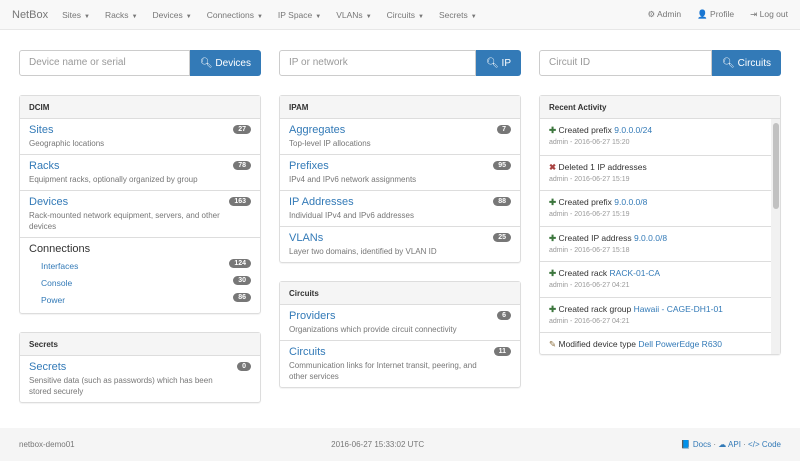  Describe the element at coordinates (234, 14) in the screenshot. I see `nav-connections: Connections ▼` at that location.